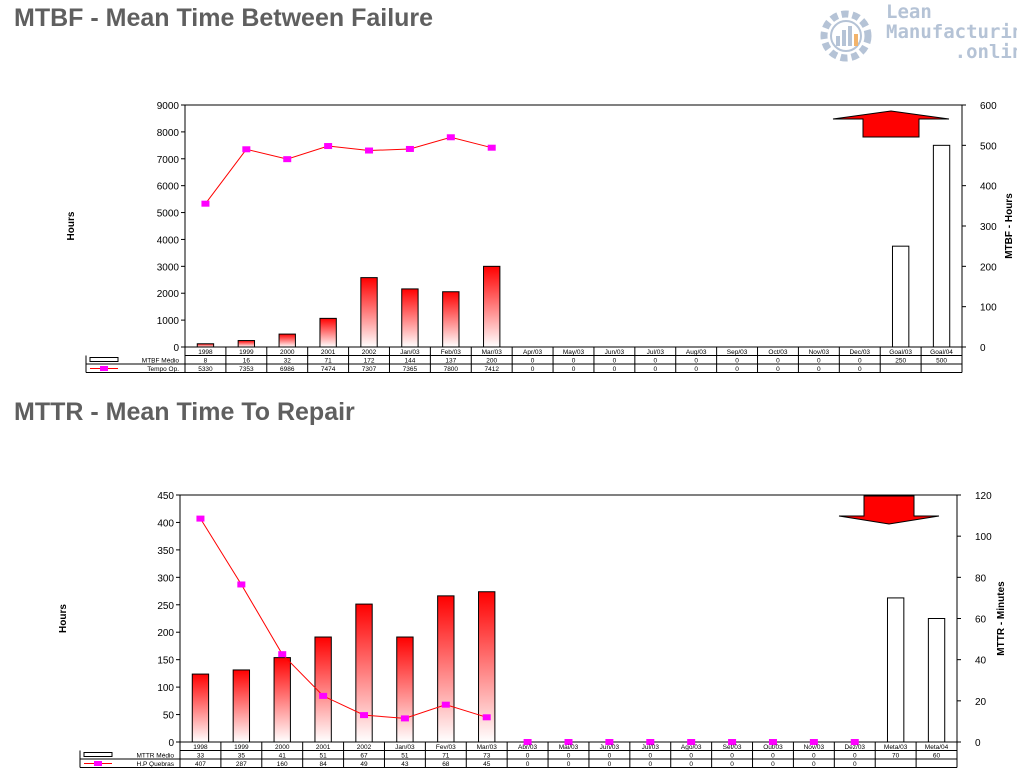 The height and width of the screenshot is (780, 1017). I want to click on mtbf-category-label: 2002, so click(369, 352).